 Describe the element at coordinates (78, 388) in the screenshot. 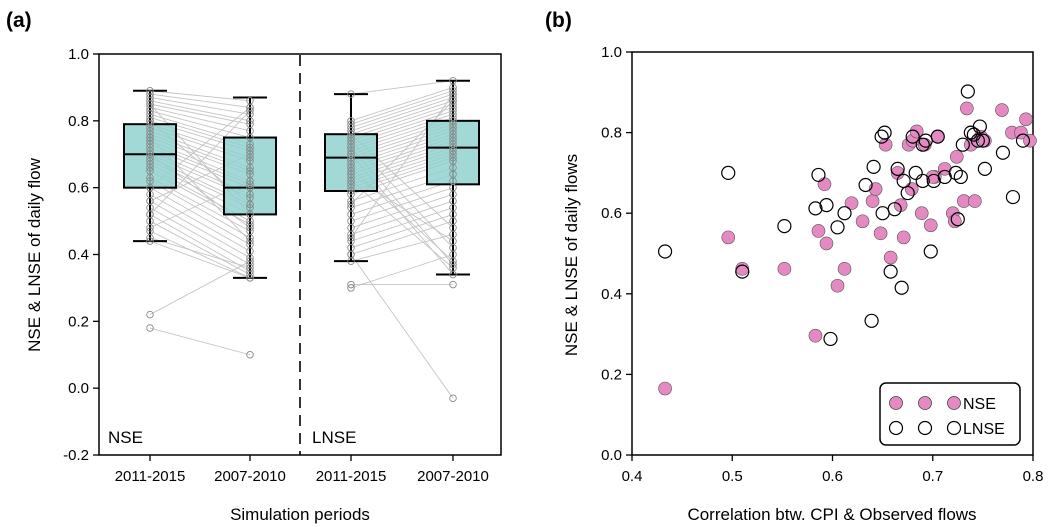

I see `panel-a-ytick-label: 0.0` at that location.